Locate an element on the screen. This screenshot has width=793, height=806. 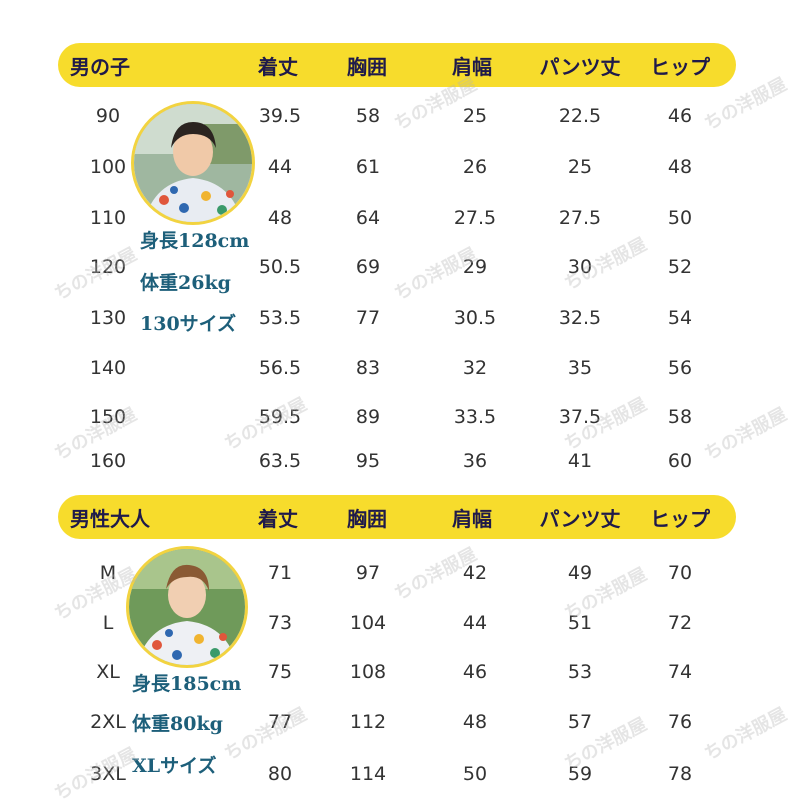
kids-measurement-cell: 39.5 is located at coordinates (280, 116).